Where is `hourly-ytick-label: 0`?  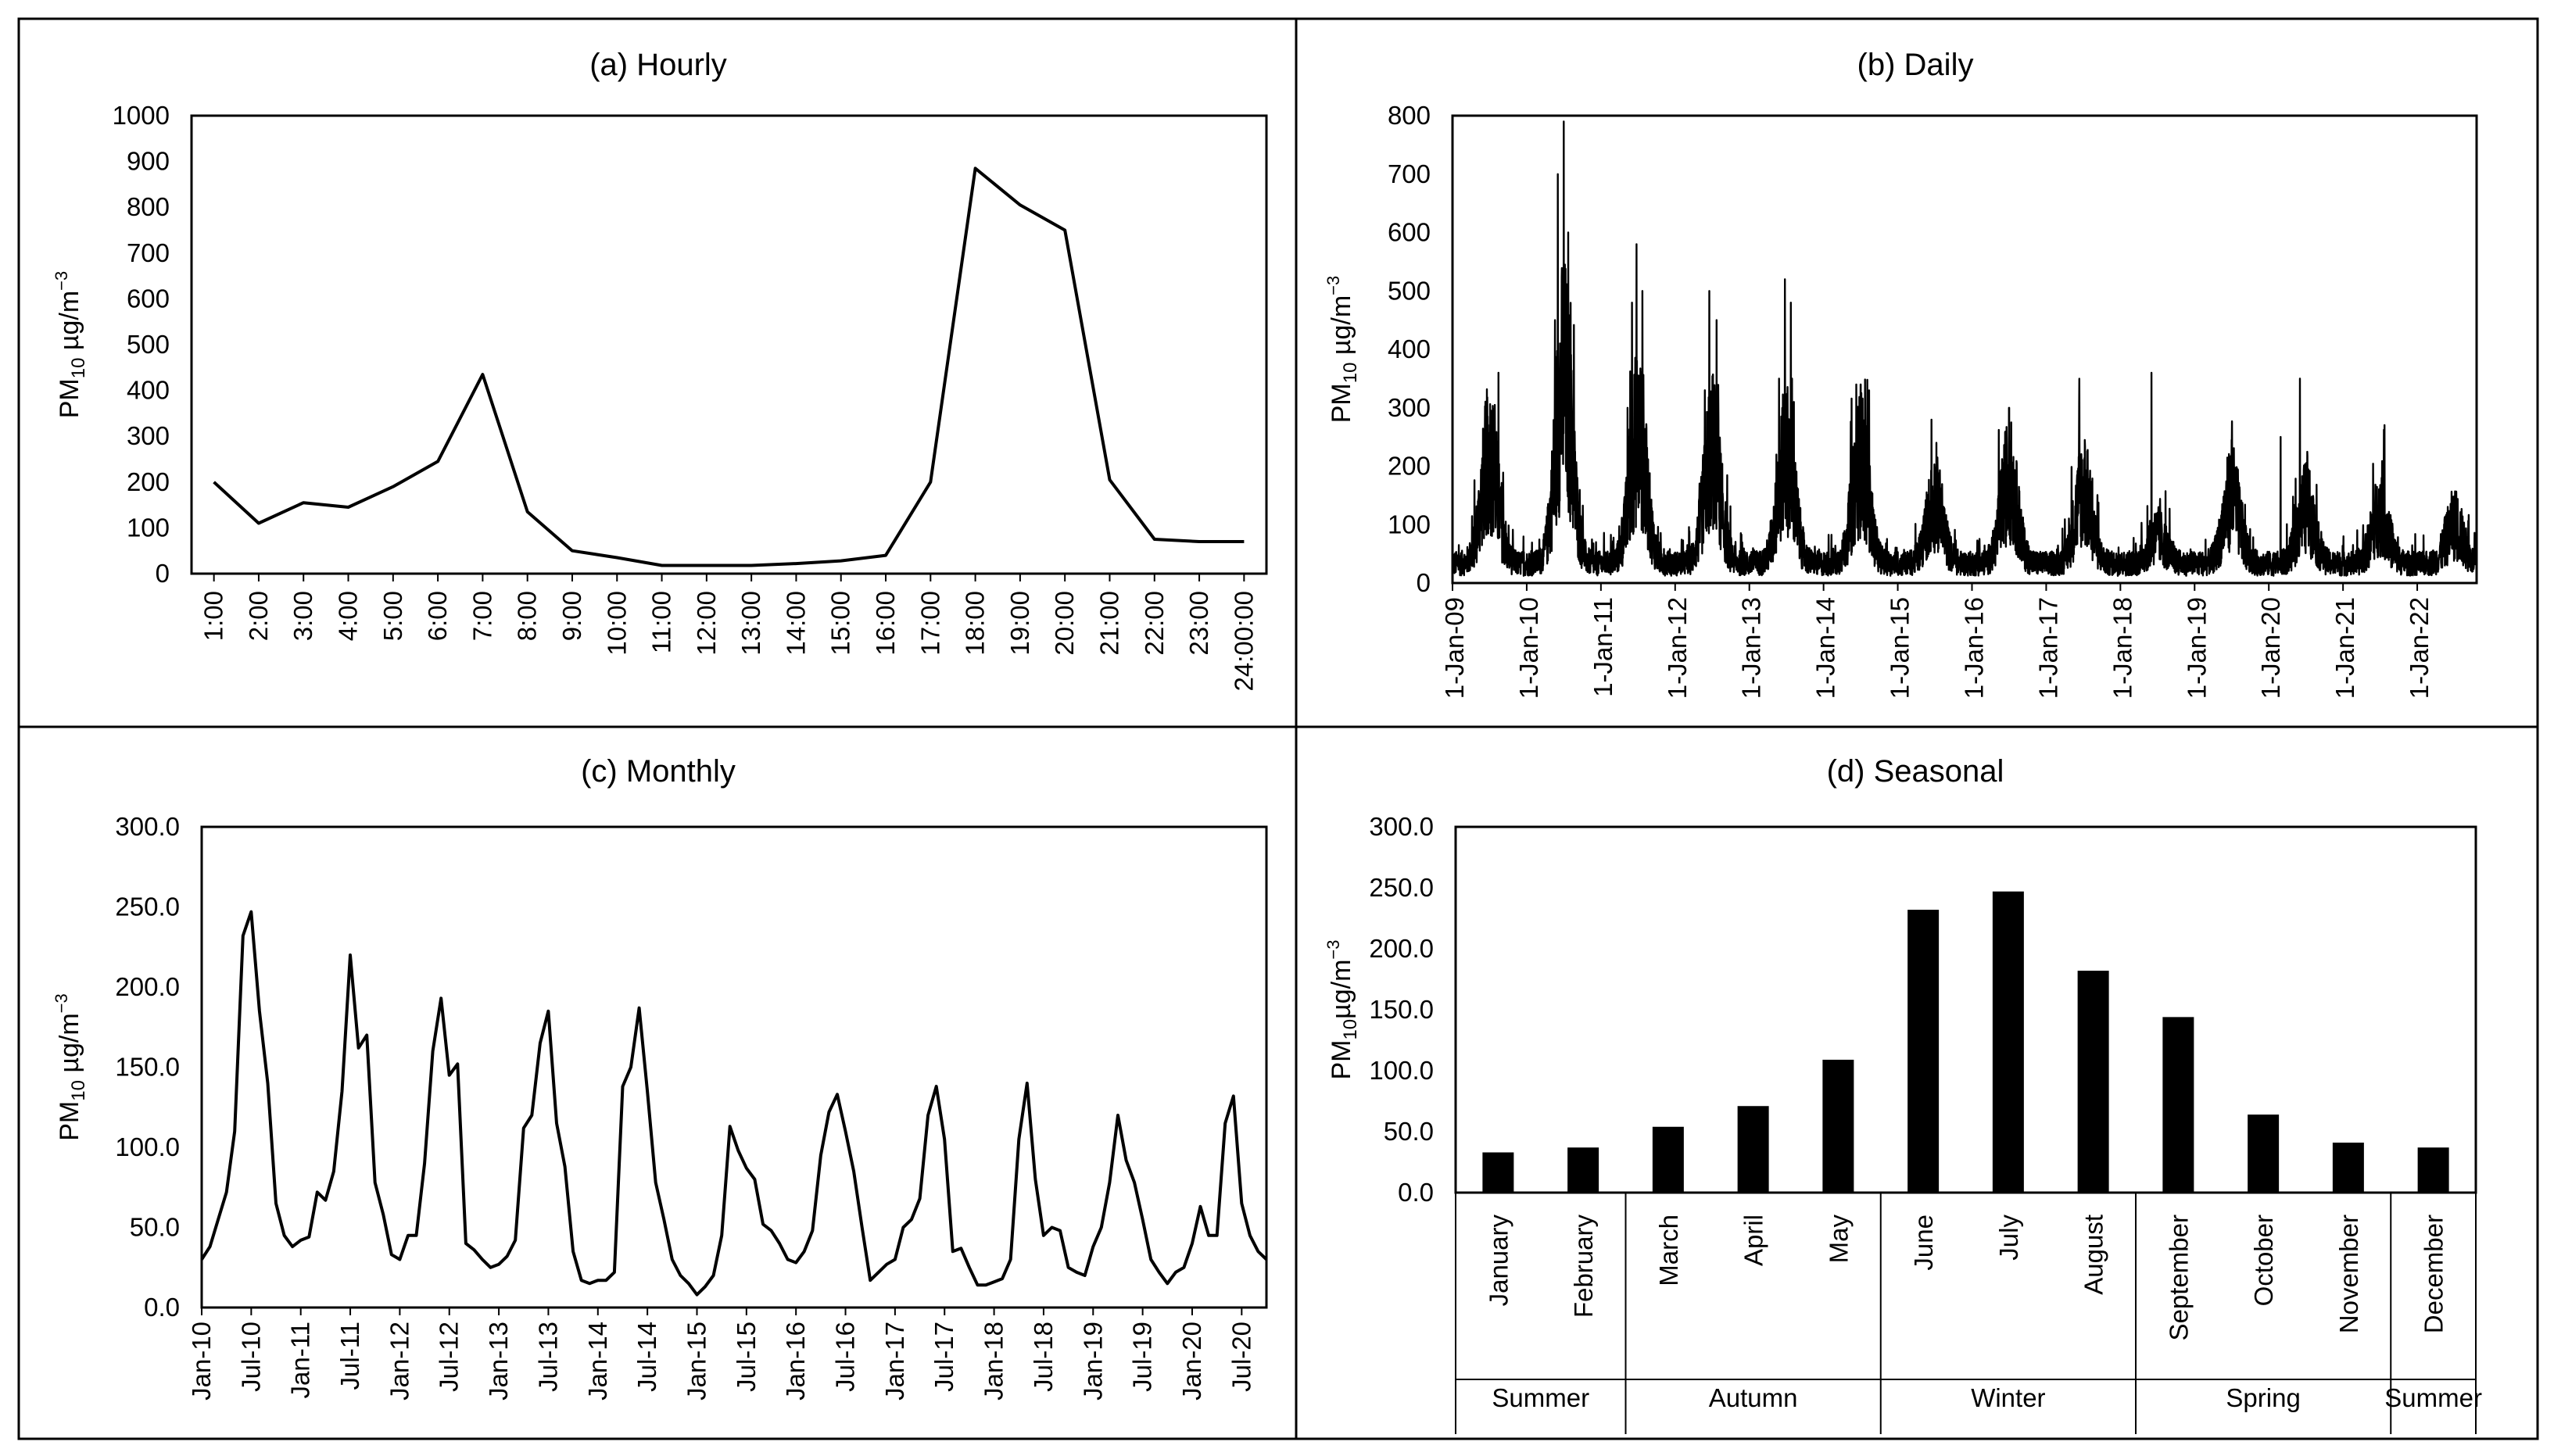
hourly-ytick-label: 0 is located at coordinates (163, 573).